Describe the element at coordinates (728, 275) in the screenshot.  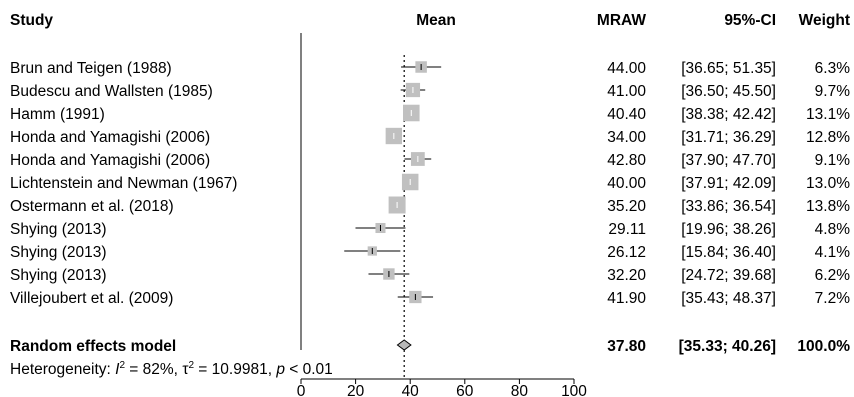
I see `ci-value: [24.72; 39.68]` at that location.